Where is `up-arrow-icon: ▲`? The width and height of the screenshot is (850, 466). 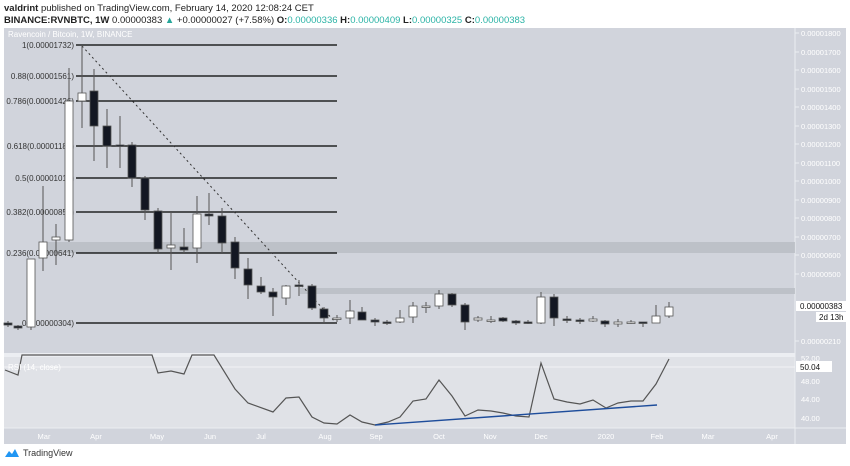
up-arrow-icon: ▲ is located at coordinates (169, 20).